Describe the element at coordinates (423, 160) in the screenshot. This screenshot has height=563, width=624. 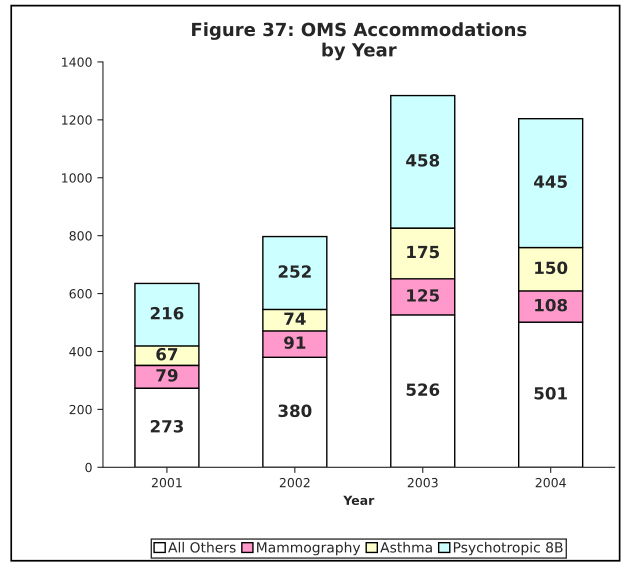
I see `data-label: 458` at that location.